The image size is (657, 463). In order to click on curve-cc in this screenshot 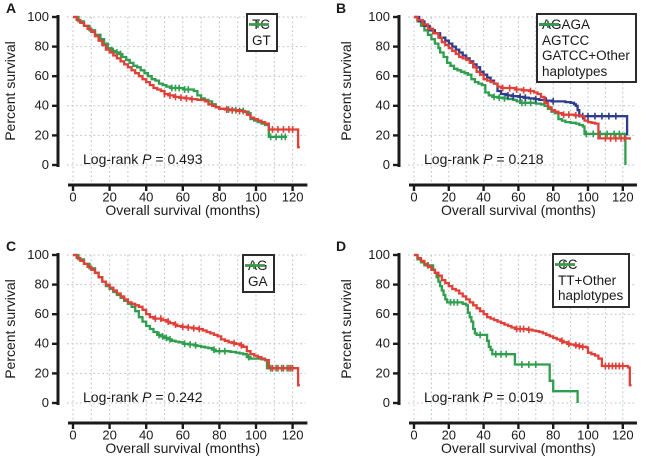, I will do `click(523, 320)`.